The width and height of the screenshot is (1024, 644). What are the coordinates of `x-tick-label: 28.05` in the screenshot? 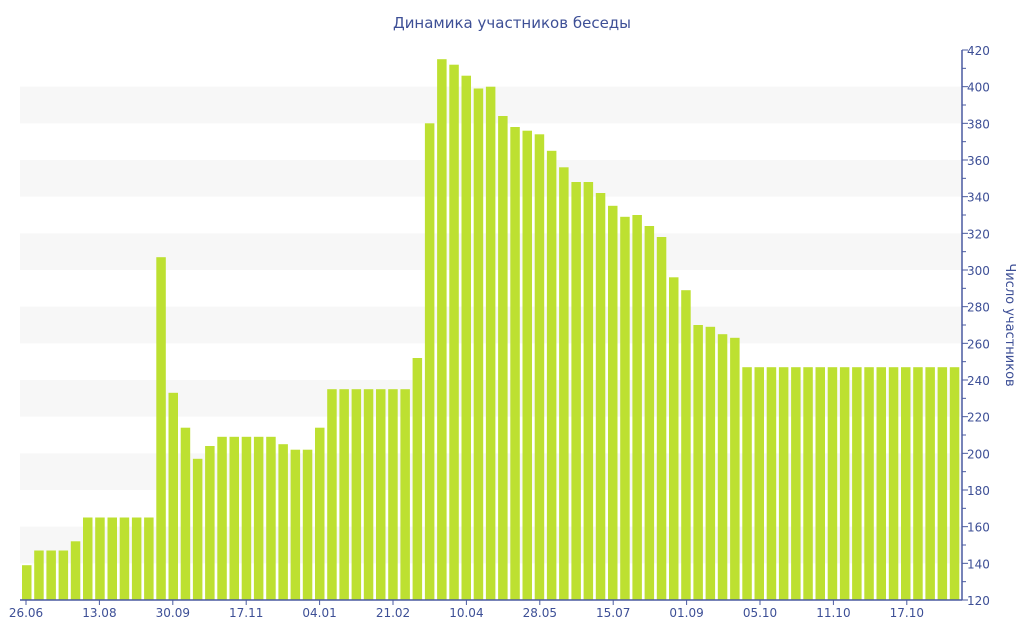 It's located at (540, 613).